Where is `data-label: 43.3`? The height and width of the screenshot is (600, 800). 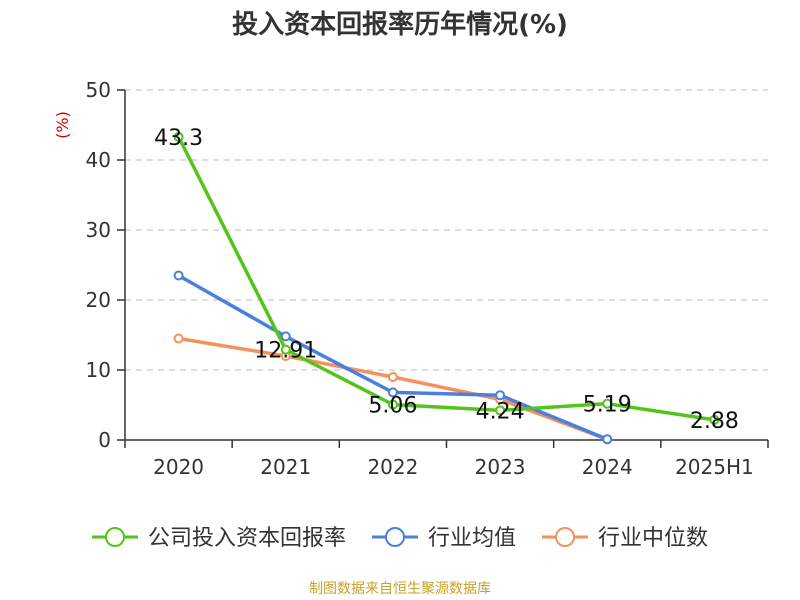
data-label: 43.3 is located at coordinates (178, 138).